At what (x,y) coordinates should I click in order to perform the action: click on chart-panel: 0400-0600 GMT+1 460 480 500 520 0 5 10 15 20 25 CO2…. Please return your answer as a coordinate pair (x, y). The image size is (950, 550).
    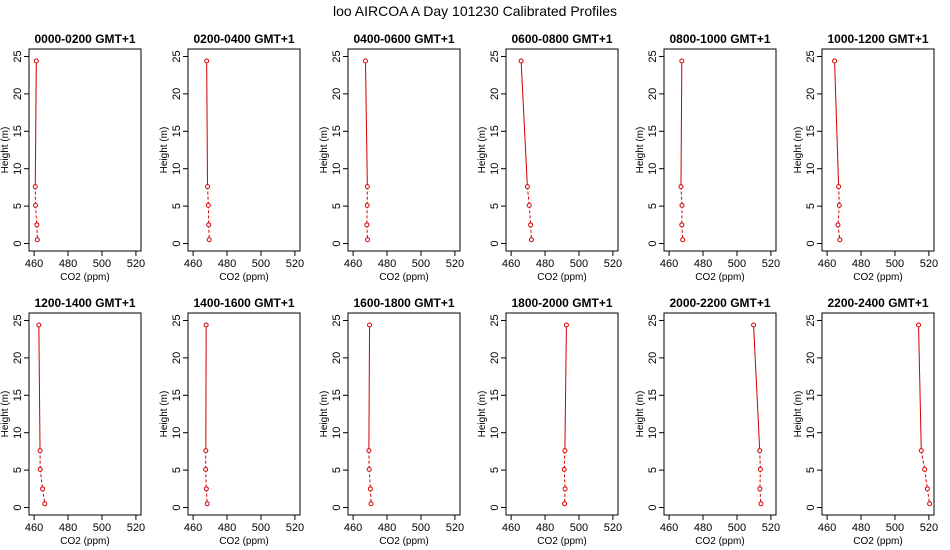
    Looking at the image, I should click on (391, 157).